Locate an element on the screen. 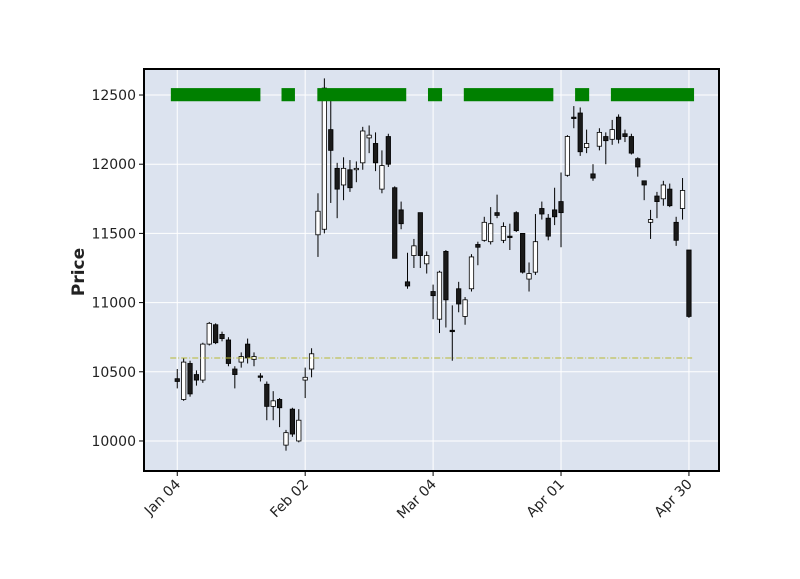 This screenshot has width=800, height=579. y-tick-label: 10500 is located at coordinates (113, 373).